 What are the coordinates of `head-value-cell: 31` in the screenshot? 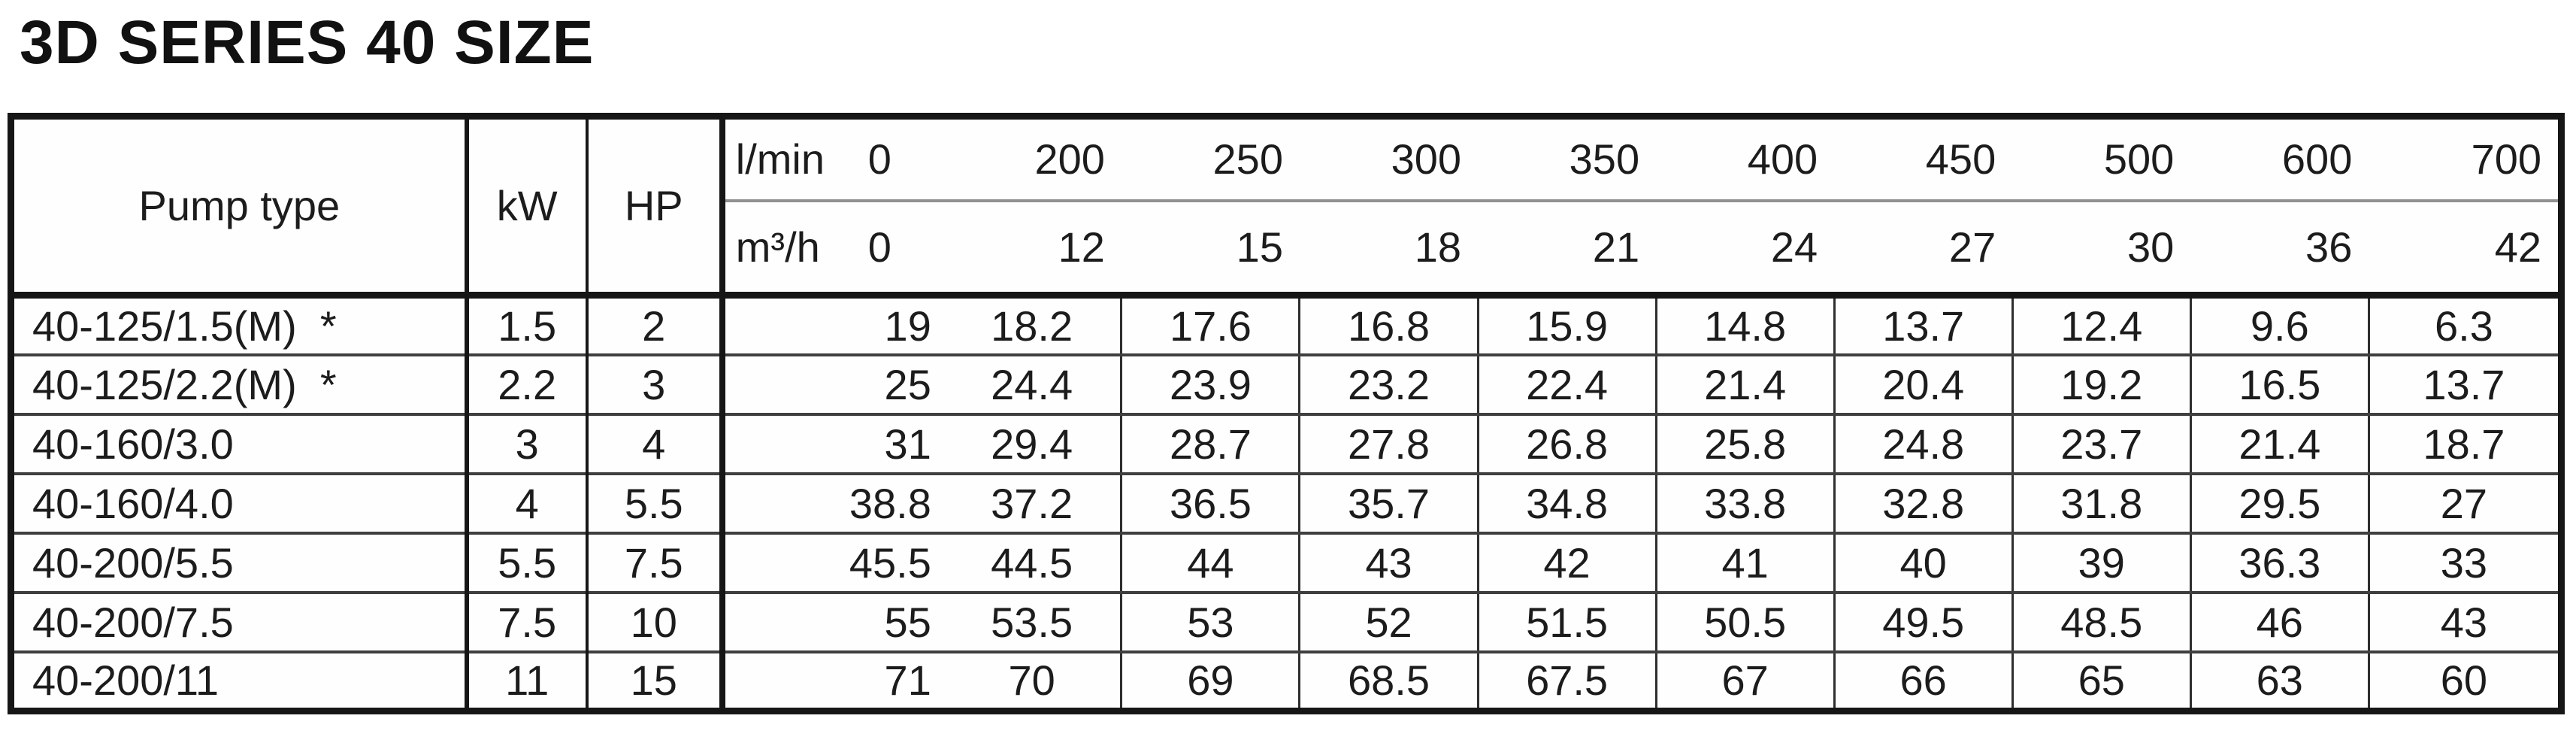 It's located at (831, 443).